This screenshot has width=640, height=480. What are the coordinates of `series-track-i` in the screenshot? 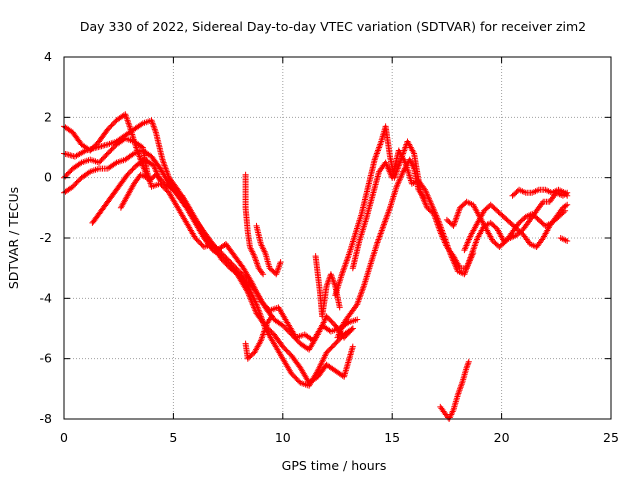 It's located at (268, 250).